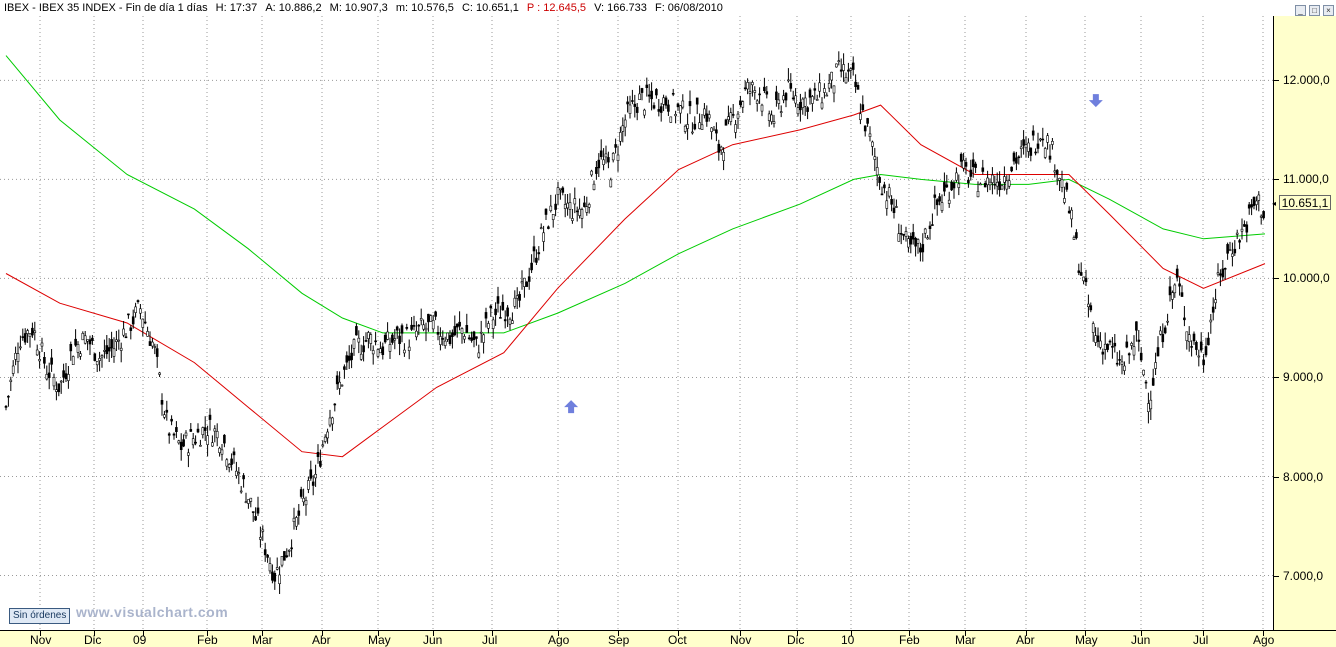 The image size is (1336, 647). I want to click on x-tick-label: Ago, so click(559, 640).